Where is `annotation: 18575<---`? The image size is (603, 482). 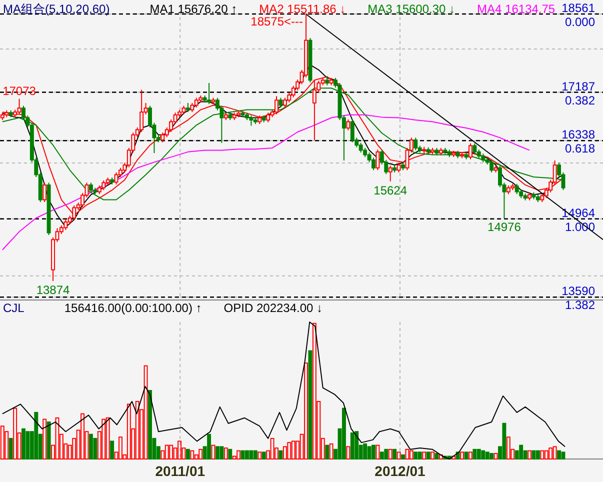
annotation: 18575<--- is located at coordinates (277, 21).